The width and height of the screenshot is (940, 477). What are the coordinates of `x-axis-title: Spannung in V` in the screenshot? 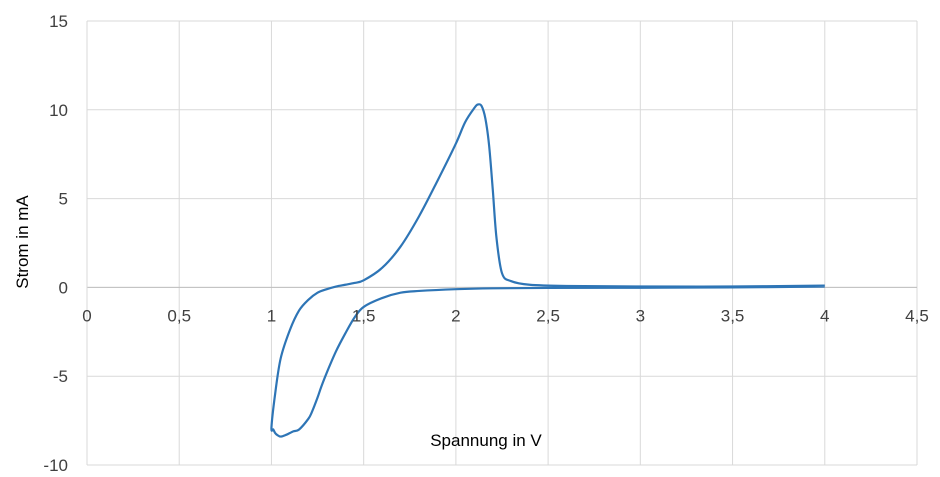 It's located at (486, 440).